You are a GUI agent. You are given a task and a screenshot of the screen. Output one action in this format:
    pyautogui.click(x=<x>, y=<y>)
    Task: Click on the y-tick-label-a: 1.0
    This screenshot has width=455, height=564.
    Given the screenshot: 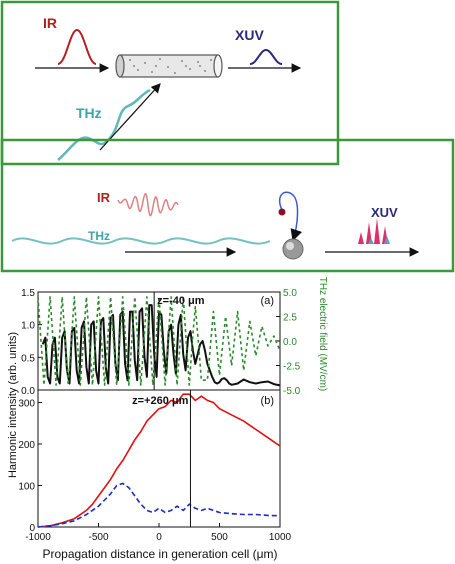 What is the action you would take?
    pyautogui.click(x=28, y=326)
    